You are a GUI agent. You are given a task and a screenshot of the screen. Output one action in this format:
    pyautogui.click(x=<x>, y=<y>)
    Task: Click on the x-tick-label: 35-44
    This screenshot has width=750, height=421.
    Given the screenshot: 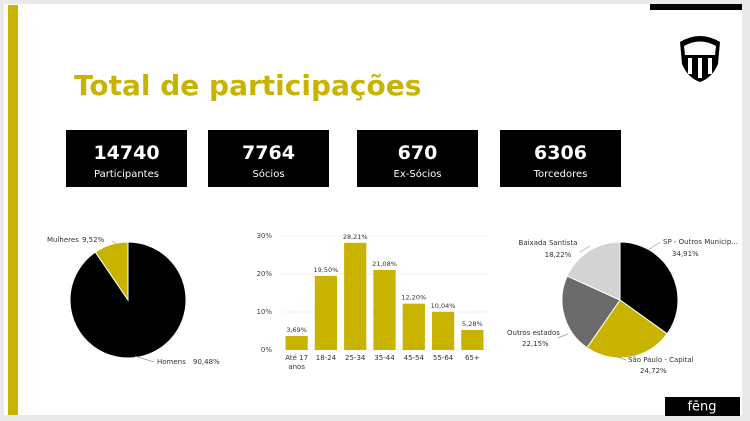 What is the action you would take?
    pyautogui.click(x=384, y=358)
    